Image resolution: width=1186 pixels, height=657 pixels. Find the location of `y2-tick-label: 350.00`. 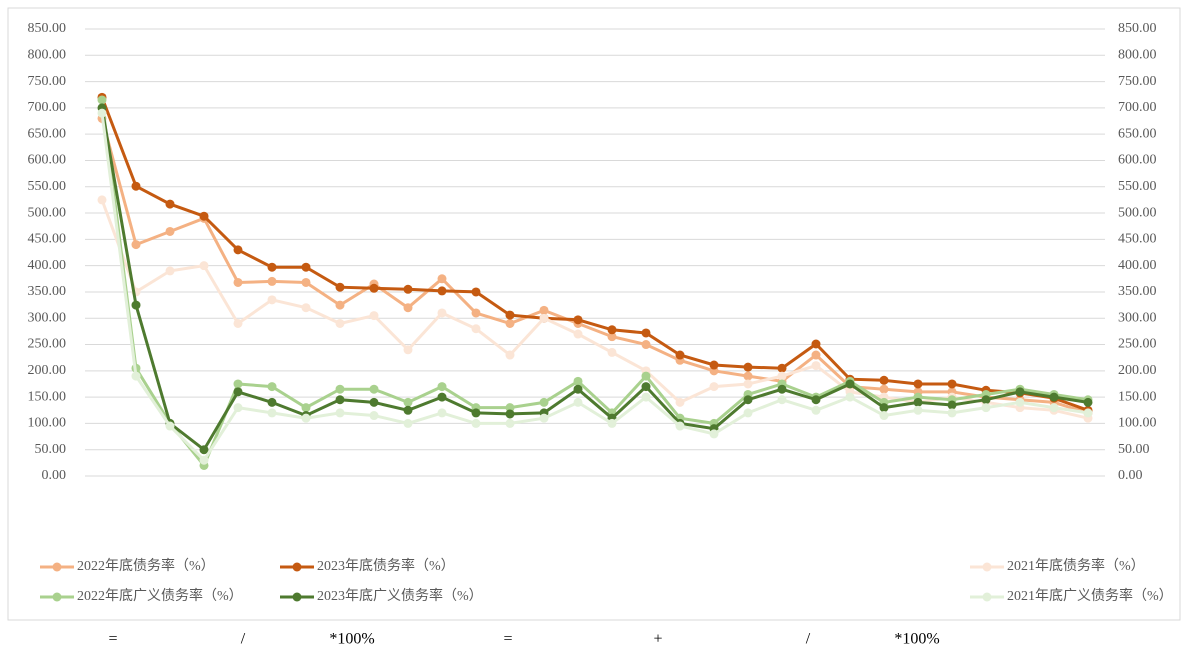

y2-tick-label: 350.00 is located at coordinates (1137, 291).